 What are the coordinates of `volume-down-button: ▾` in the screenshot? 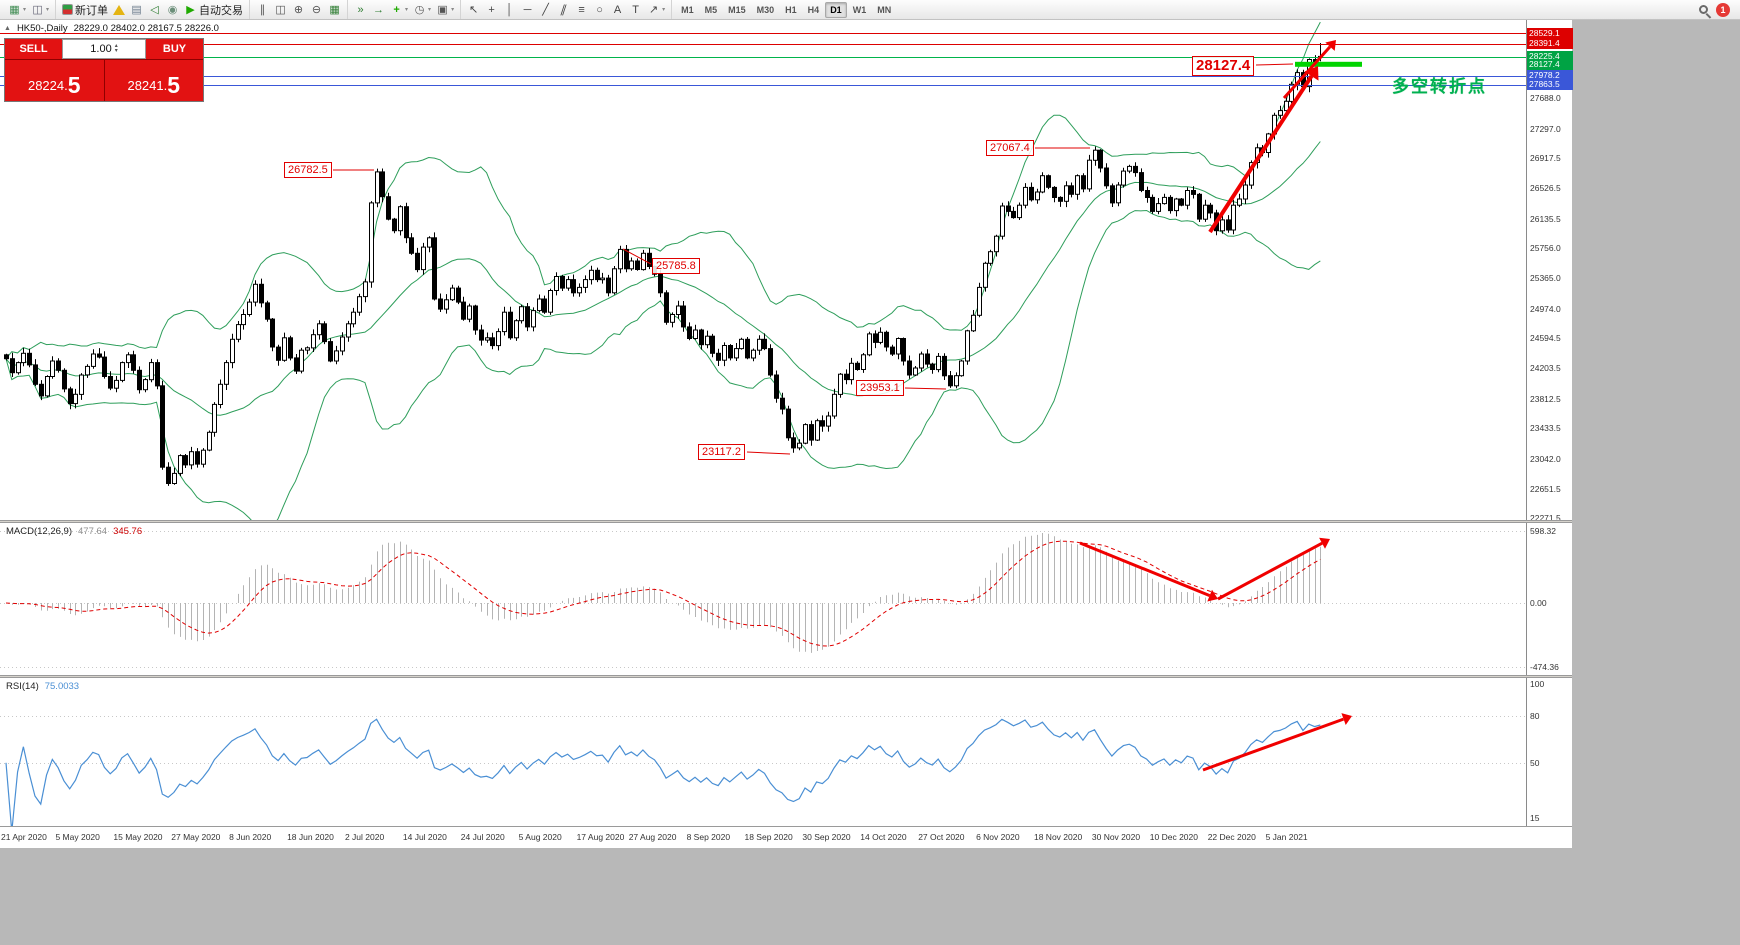 It's located at (116, 51).